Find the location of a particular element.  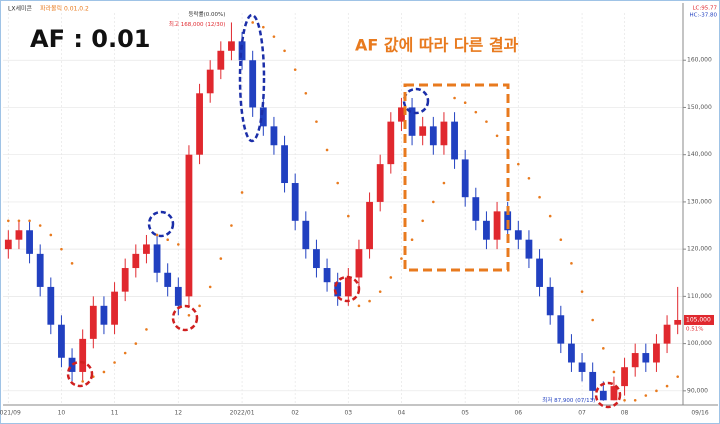

y-tick-label: 110,000 is located at coordinates (699, 296).